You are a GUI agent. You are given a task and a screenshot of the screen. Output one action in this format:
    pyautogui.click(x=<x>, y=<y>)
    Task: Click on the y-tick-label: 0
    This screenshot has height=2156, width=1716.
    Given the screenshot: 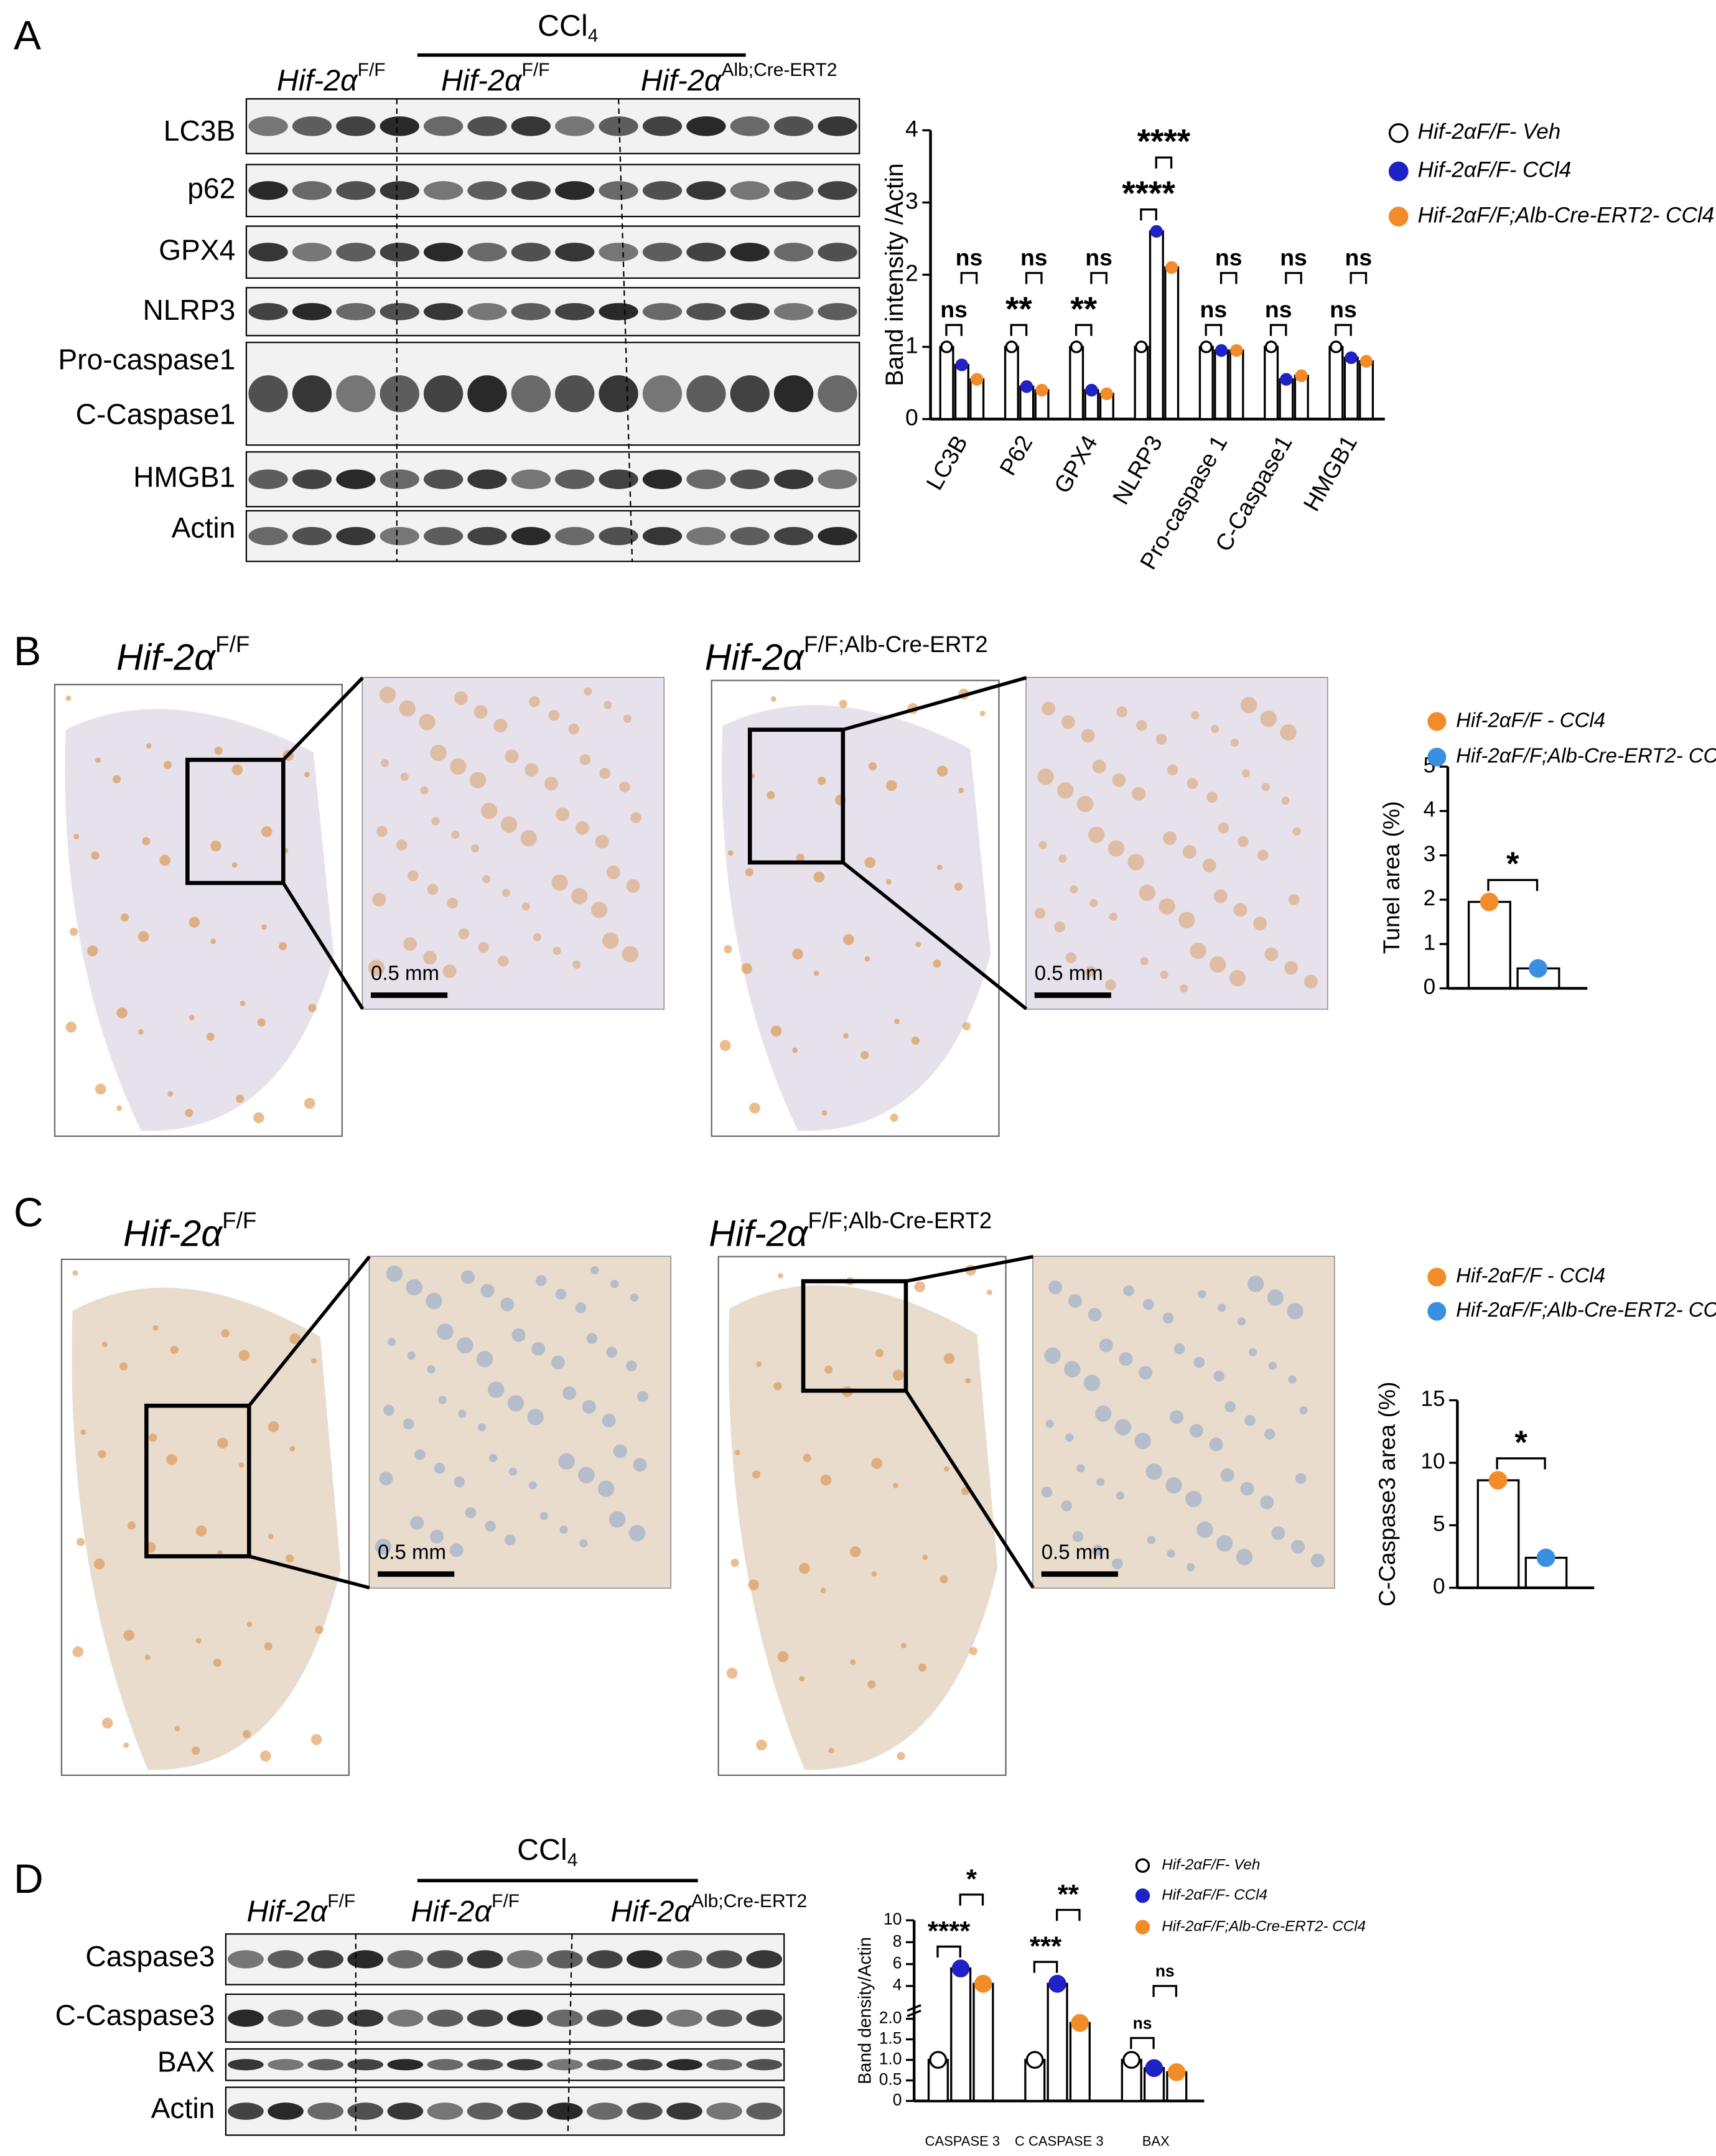 What is the action you would take?
    pyautogui.click(x=1430, y=987)
    